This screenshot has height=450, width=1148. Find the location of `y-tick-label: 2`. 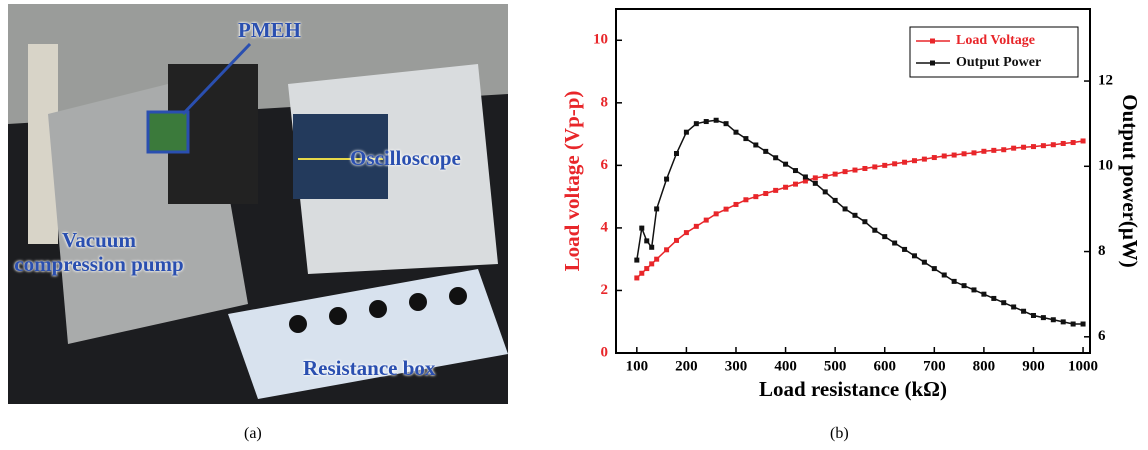

y-tick-label: 2 is located at coordinates (605, 290).